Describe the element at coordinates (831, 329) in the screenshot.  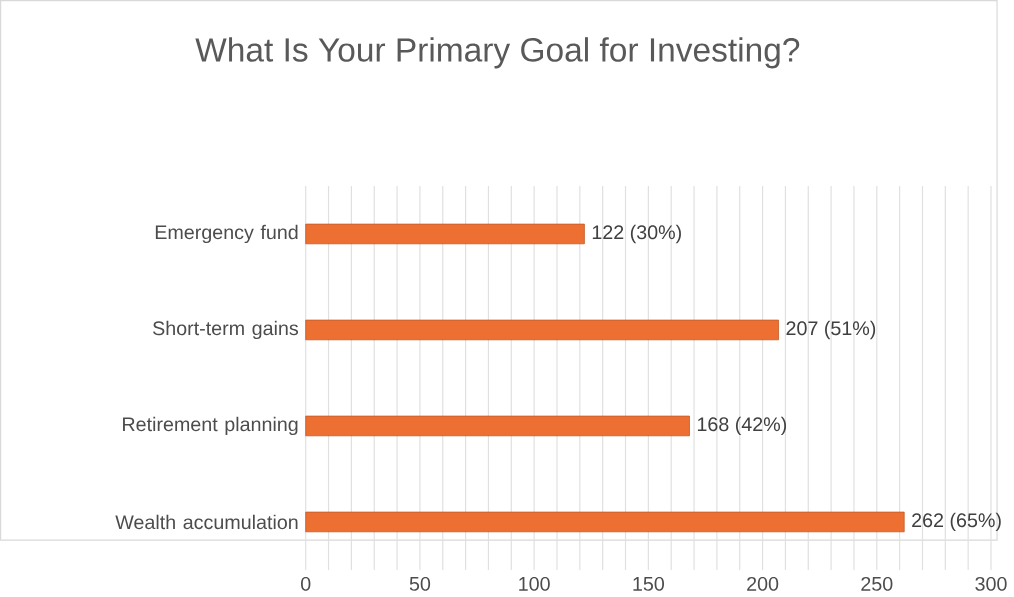
I see `data-label: 207 (51%)` at that location.